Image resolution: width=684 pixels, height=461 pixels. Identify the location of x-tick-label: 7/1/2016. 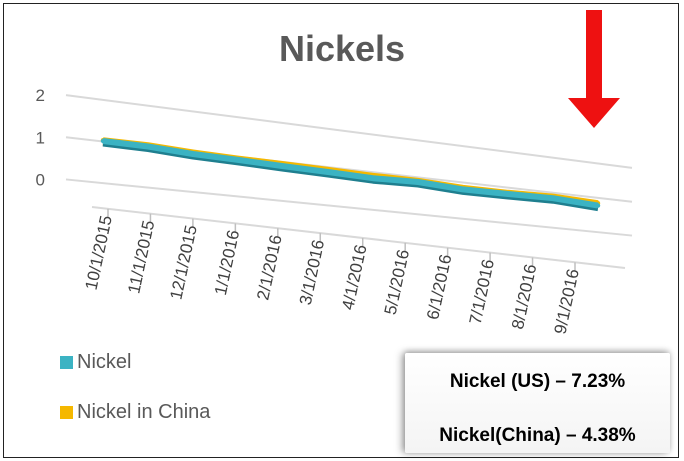
(482, 291).